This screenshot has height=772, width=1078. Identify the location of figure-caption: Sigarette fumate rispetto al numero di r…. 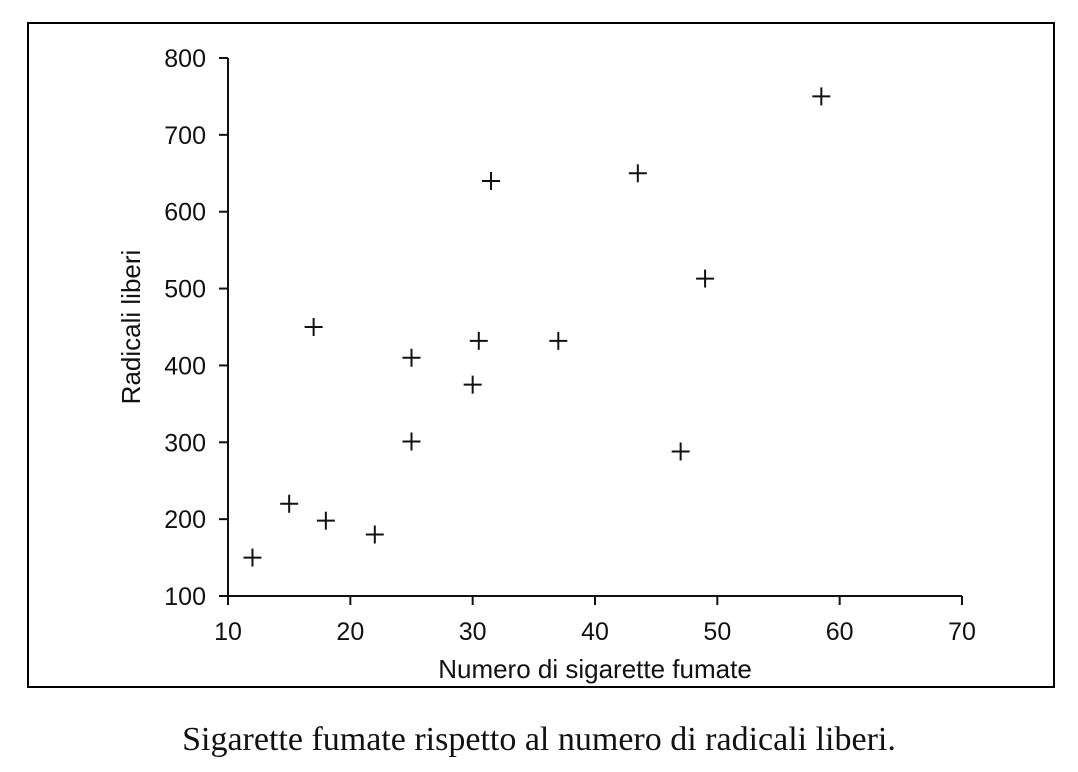
(539, 739).